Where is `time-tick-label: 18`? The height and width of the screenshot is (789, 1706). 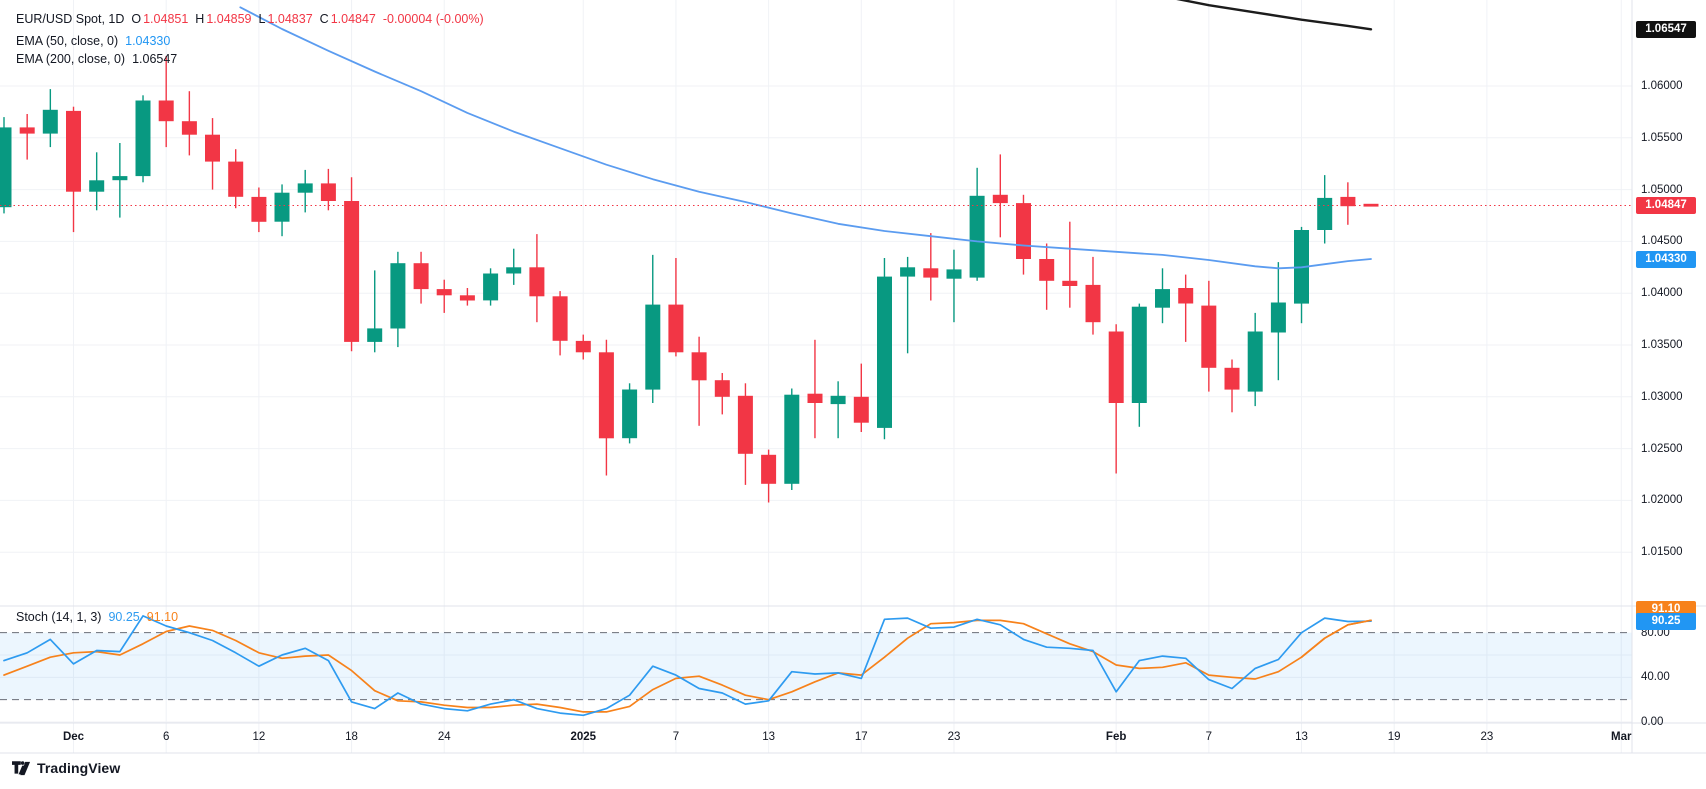 time-tick-label: 18 is located at coordinates (351, 737).